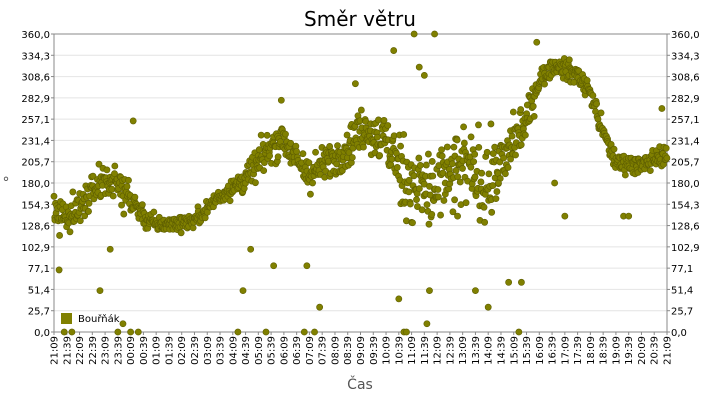 This screenshot has width=720, height=400. I want to click on y-axis-label: °, so click(6, 183).